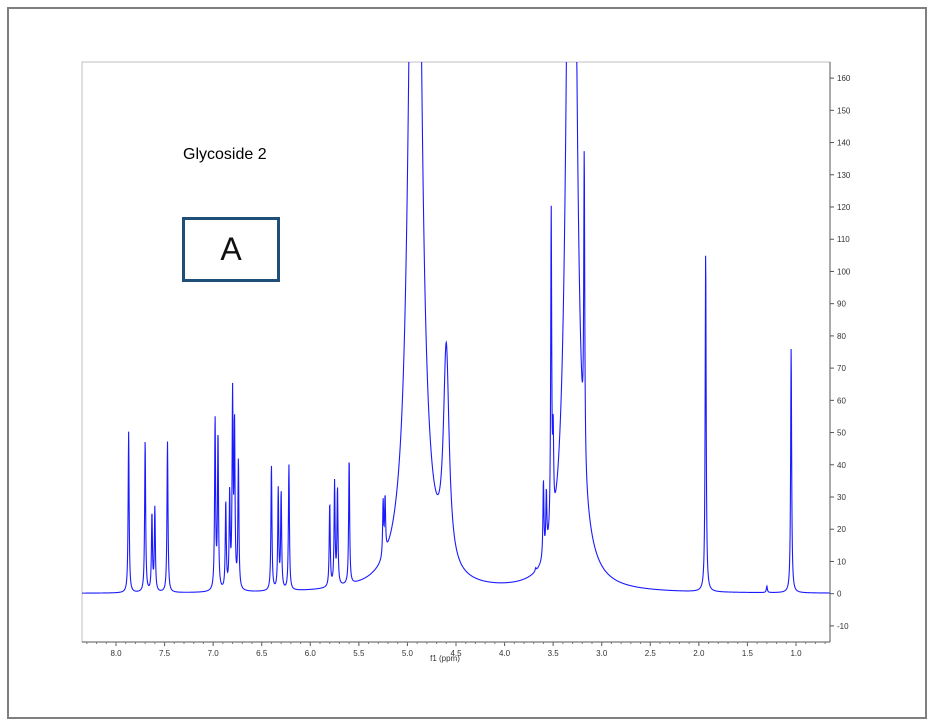 The image size is (938, 728). What do you see at coordinates (844, 143) in the screenshot?
I see `y-tick-label: 140` at bounding box center [844, 143].